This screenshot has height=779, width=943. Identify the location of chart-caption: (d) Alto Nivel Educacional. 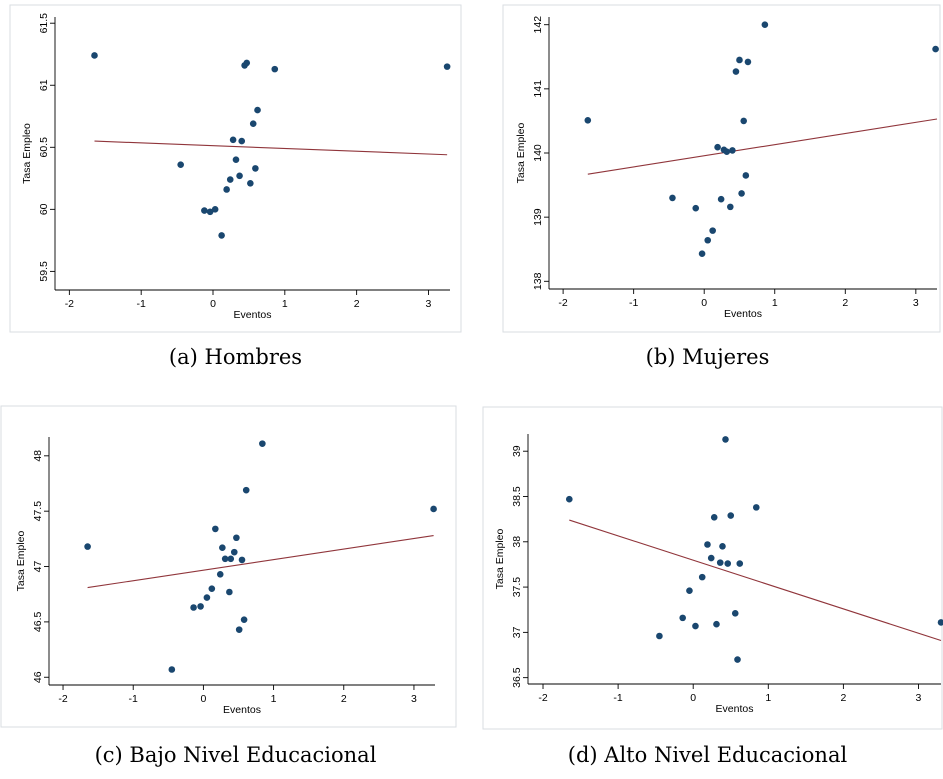
(707, 755).